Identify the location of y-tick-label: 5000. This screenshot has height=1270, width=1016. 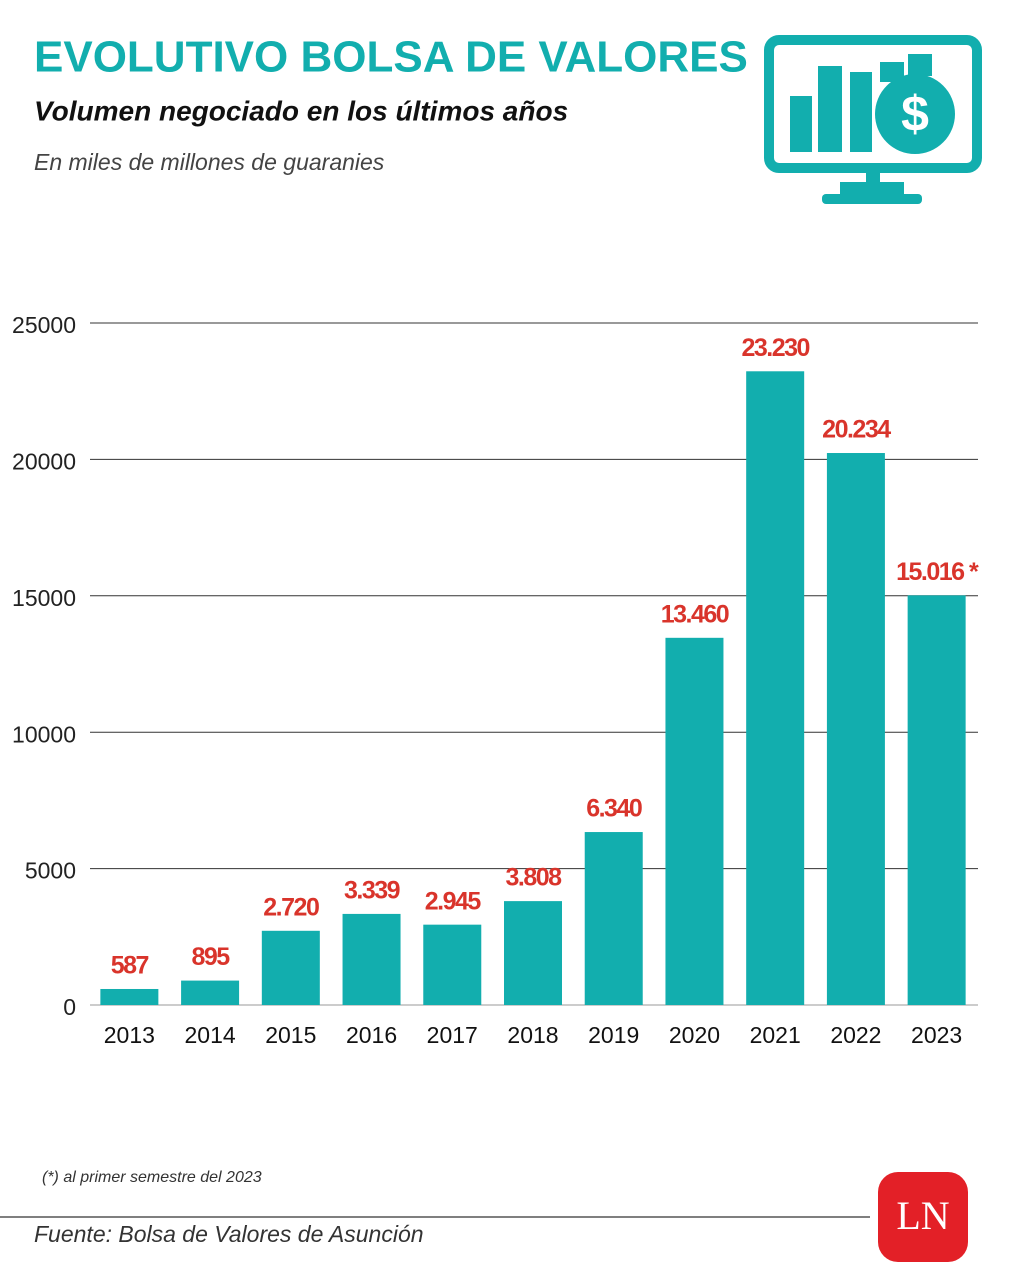
(50, 871).